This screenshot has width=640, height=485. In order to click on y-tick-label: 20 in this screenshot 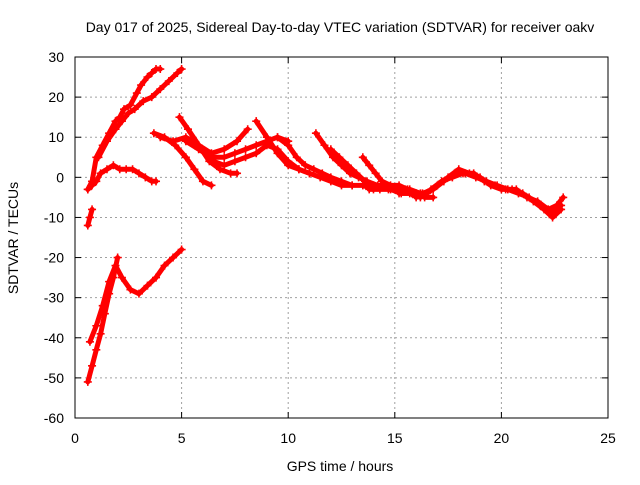, I will do `click(56, 97)`.